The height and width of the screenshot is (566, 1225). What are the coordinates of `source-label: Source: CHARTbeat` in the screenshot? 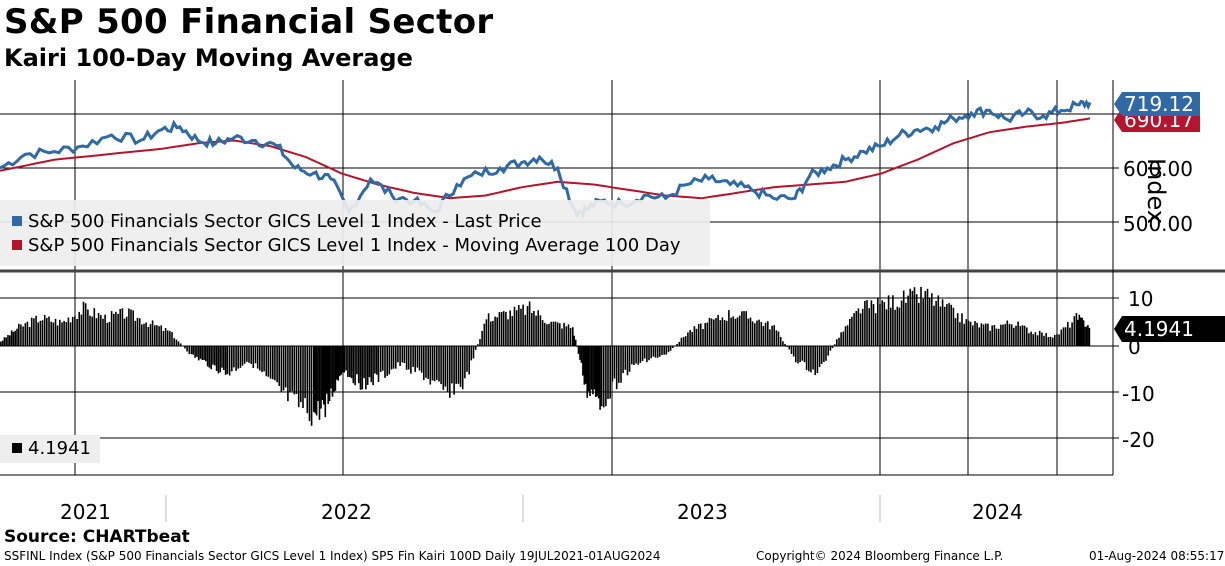 It's located at (97, 537).